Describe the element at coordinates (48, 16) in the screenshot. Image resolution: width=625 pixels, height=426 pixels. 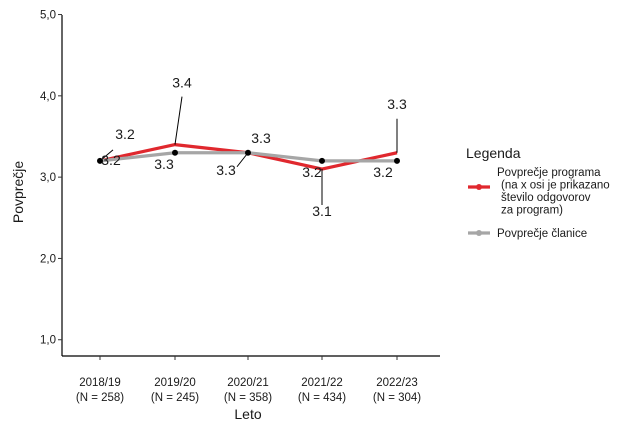
I see `y-tick-label: 5,0` at that location.